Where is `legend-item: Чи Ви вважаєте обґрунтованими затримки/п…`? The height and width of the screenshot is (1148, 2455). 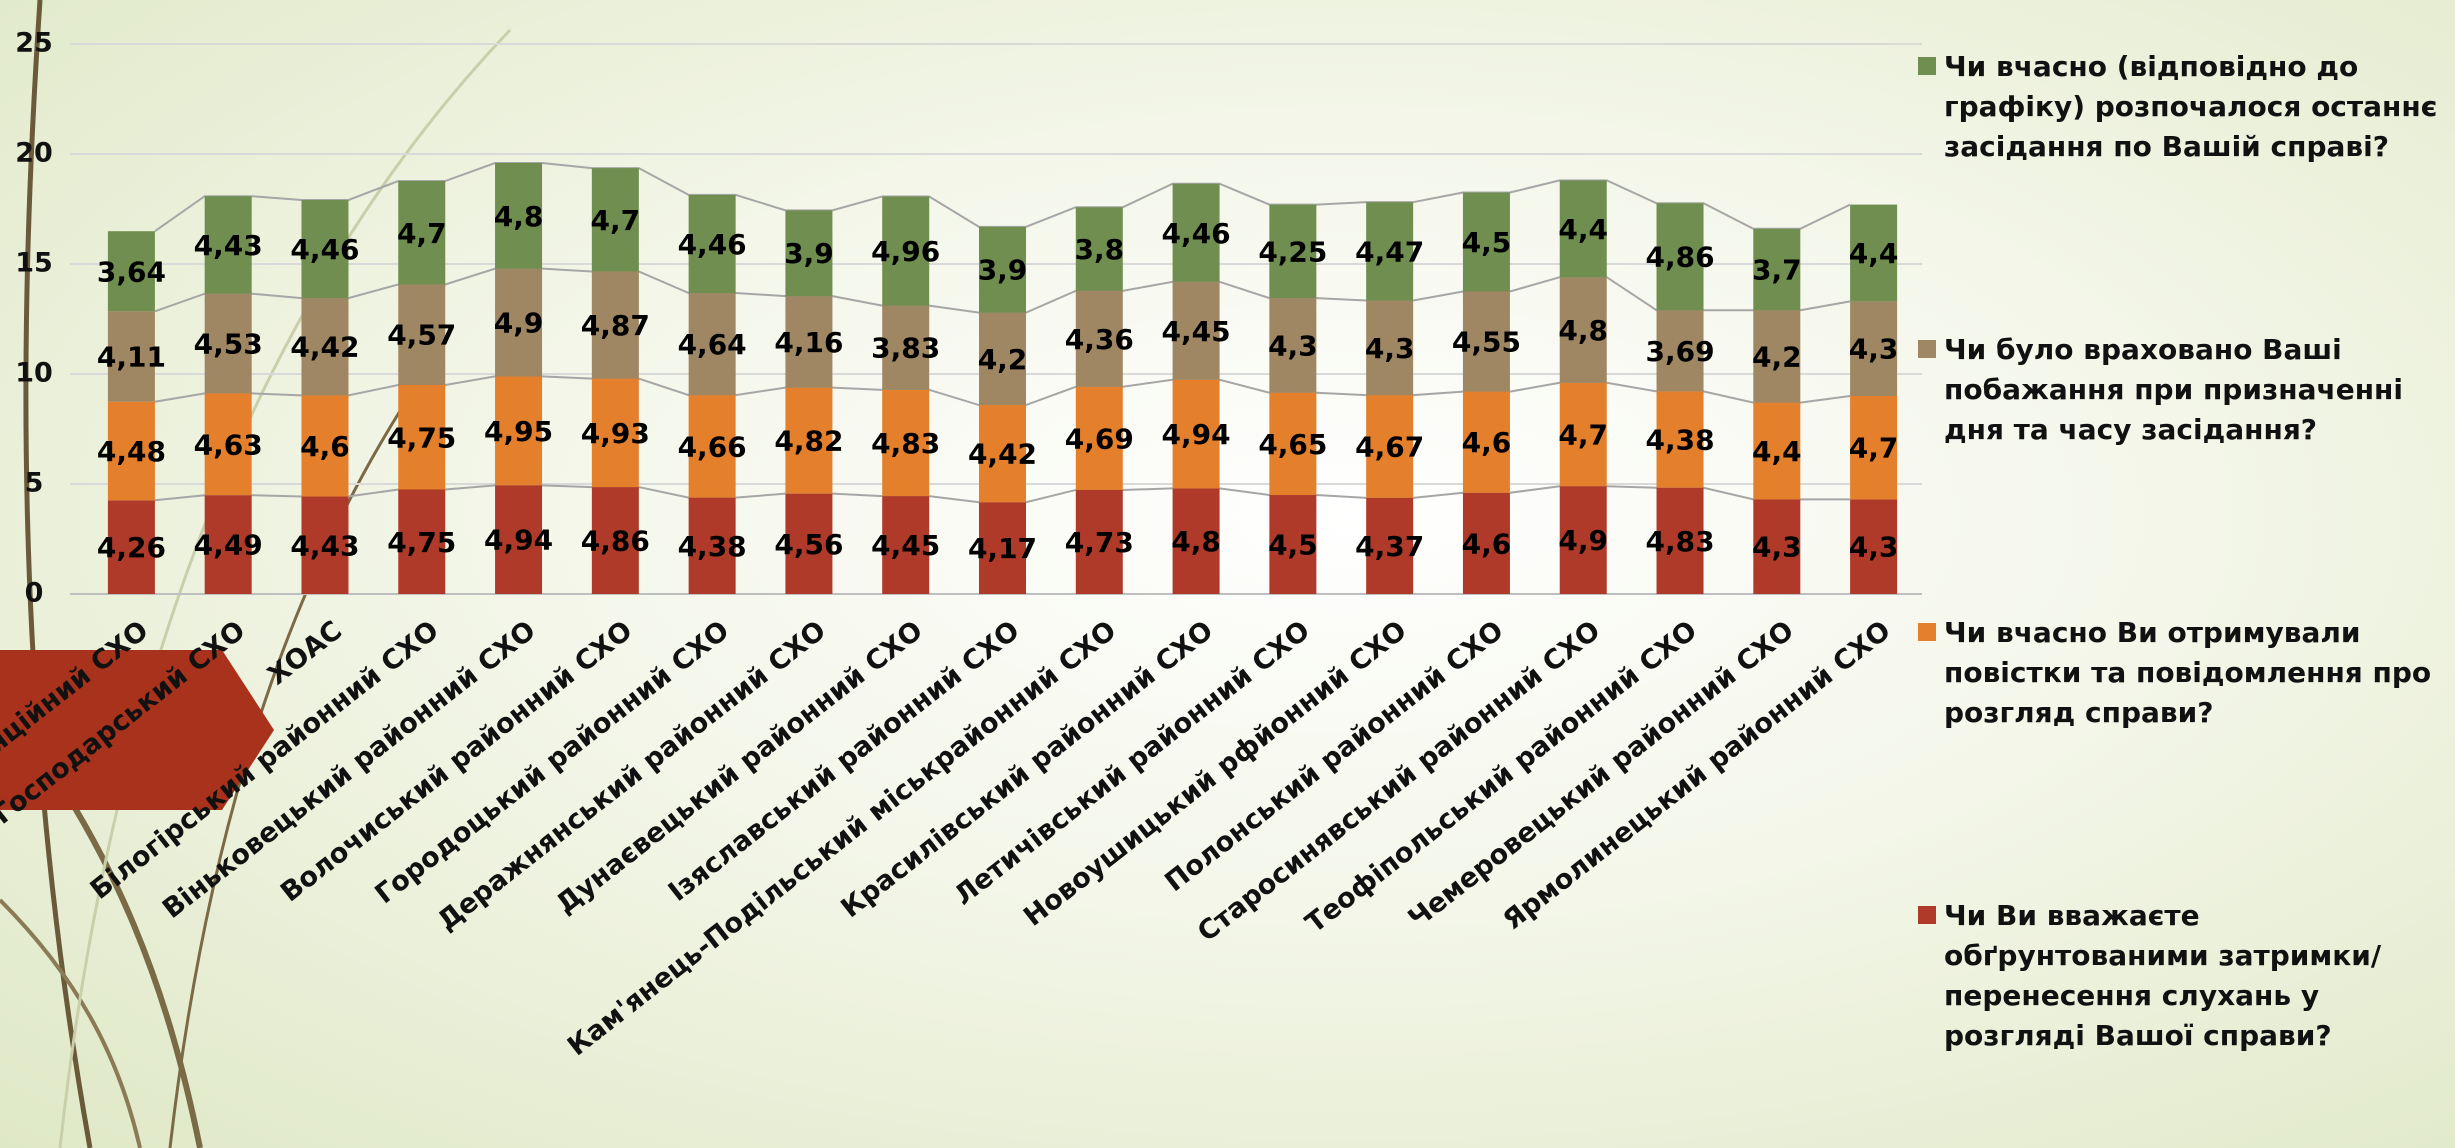 legend-item: Чи Ви вважаєте обґрунтованими затримки/п… is located at coordinates (2178, 976).